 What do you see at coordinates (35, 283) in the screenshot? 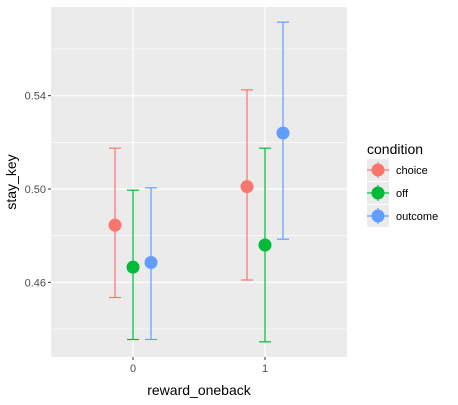
I see `y-tick-label: 0.46` at bounding box center [35, 283].